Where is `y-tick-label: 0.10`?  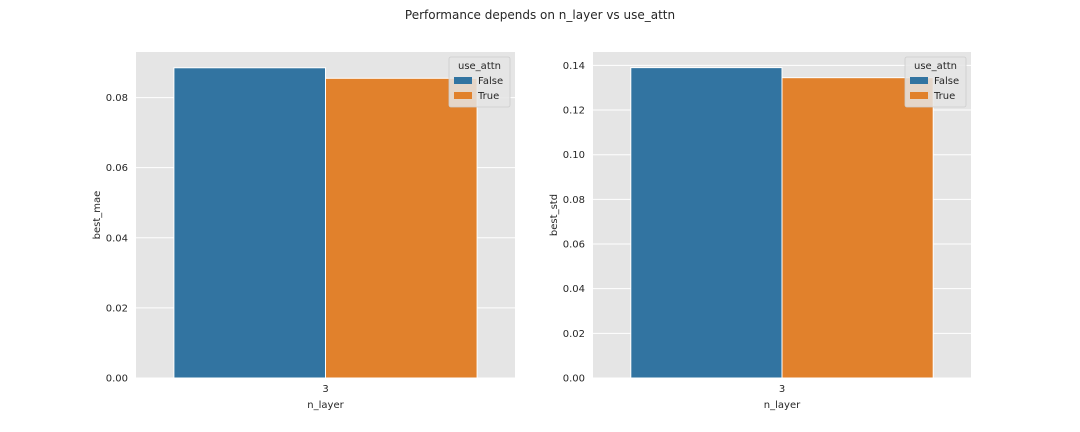
y-tick-label: 0.10 is located at coordinates (574, 155).